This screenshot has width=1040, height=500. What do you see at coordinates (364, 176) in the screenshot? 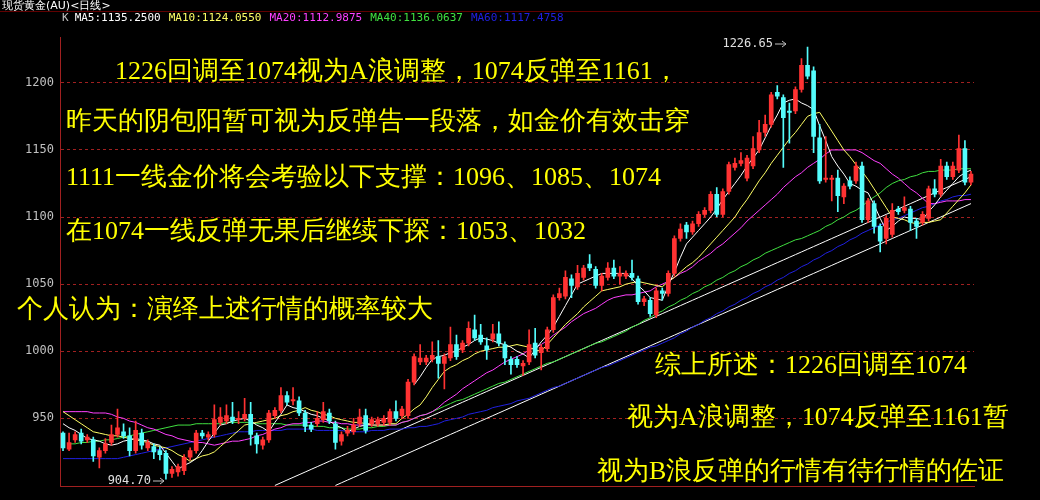
I see `annotation: 1111一线金价将会考验以下支撑：1096、1085、1074` at bounding box center [364, 176].